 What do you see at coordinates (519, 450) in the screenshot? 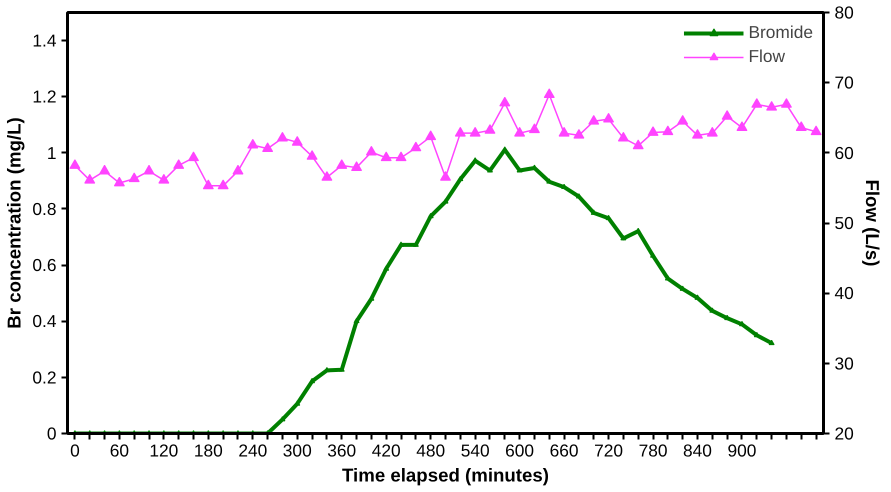
I see `x-tick-label: 600` at bounding box center [519, 450].